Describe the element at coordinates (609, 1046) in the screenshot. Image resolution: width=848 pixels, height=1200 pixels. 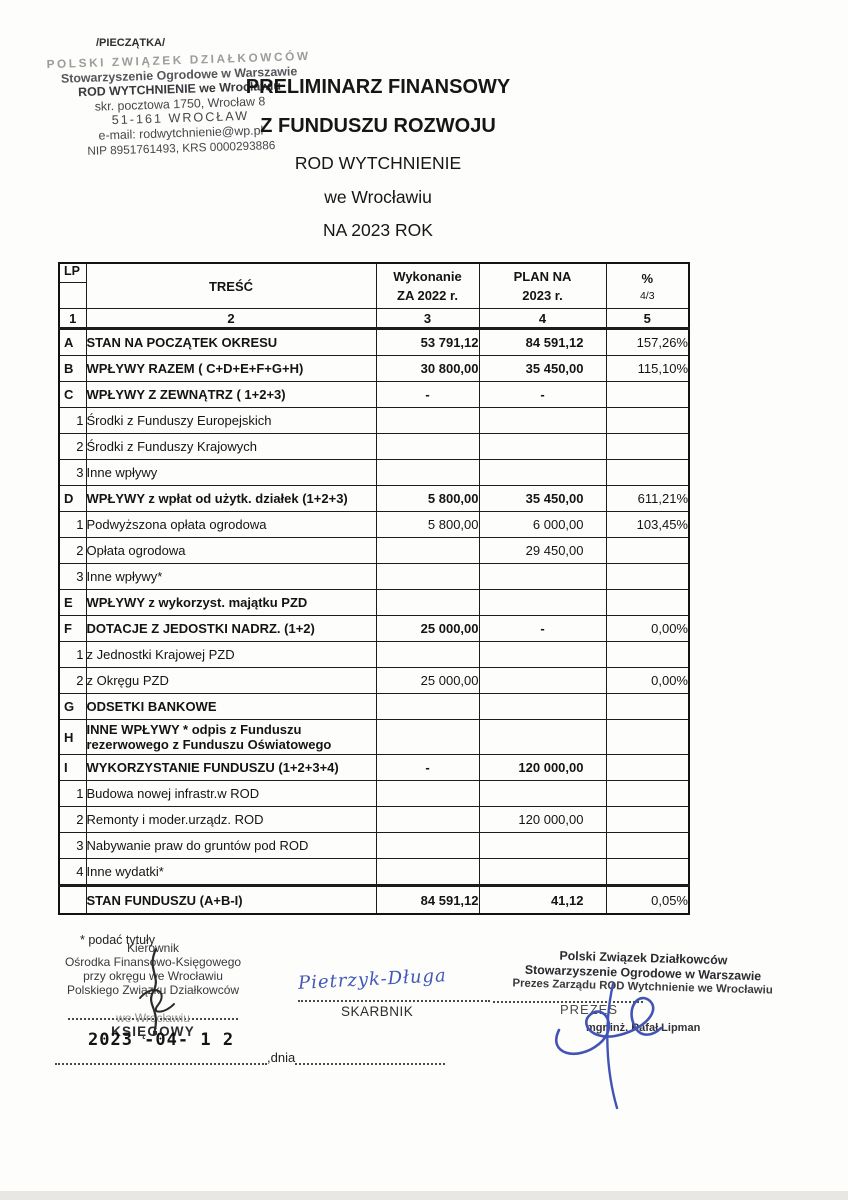
I see `handwritten-signature-prezes` at that location.